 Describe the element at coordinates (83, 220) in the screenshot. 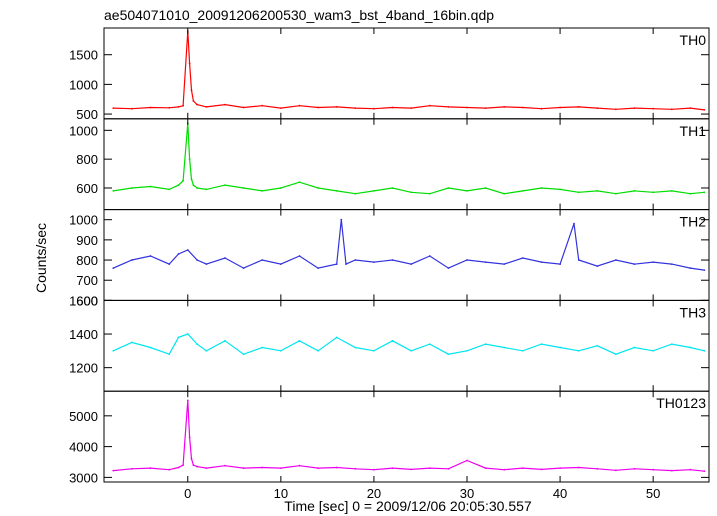

I see `y-tick-label: 1000` at that location.